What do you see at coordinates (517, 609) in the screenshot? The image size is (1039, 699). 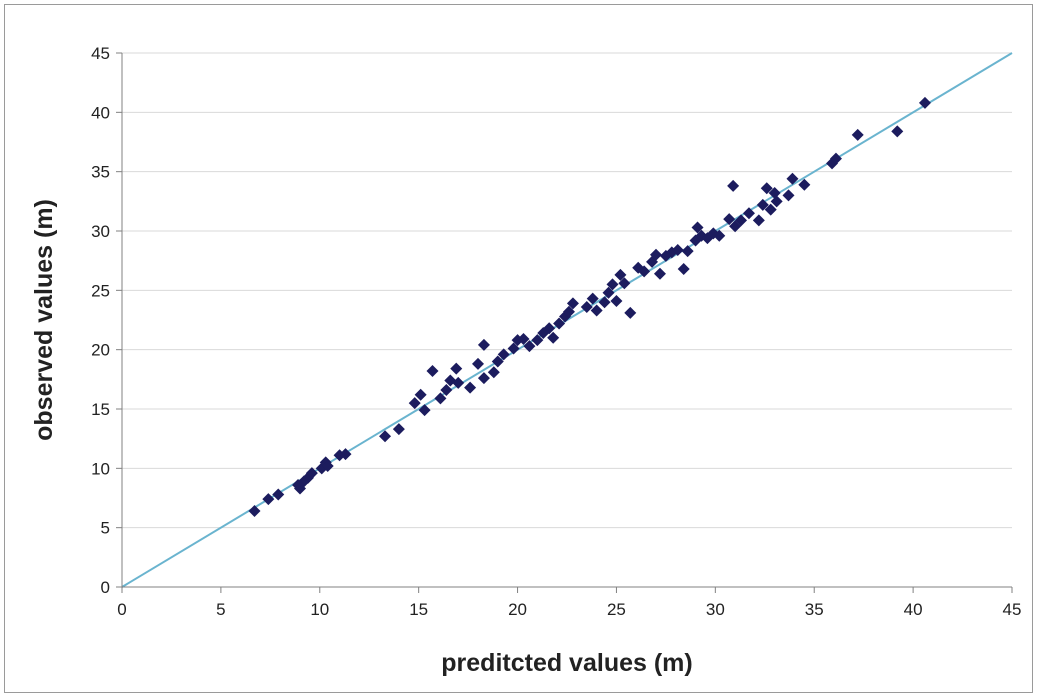 I see `x-tick-label-4: 20` at bounding box center [517, 609].